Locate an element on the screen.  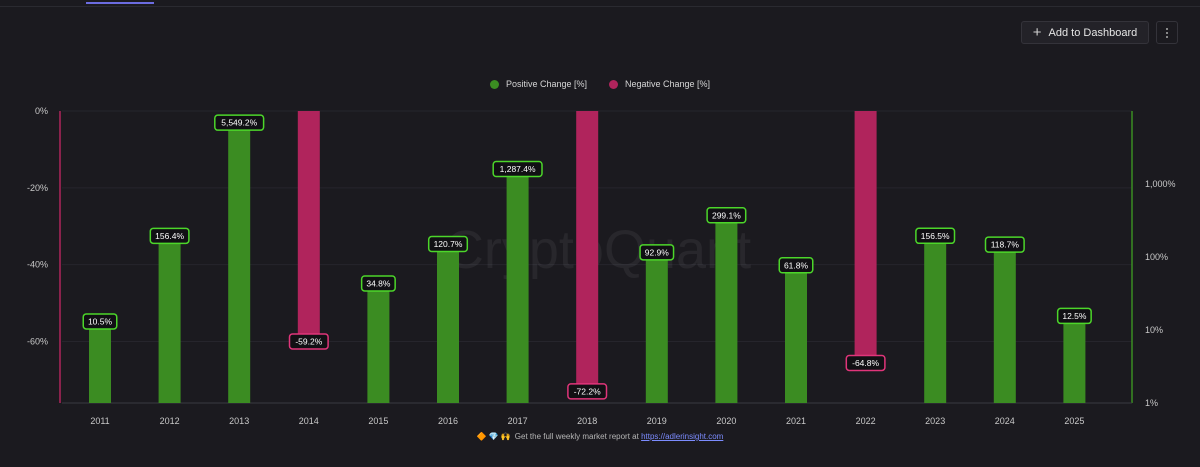
plus-icon: + is located at coordinates (1037, 32).